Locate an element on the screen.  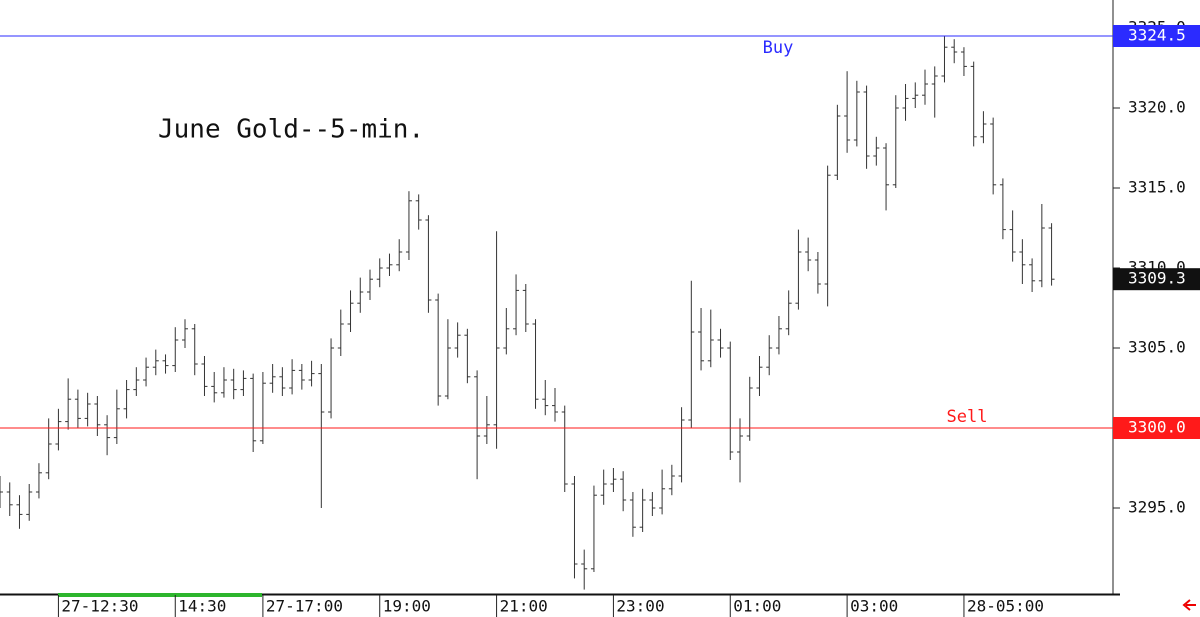
y-tick-label: 3305.0 is located at coordinates (1157, 347).